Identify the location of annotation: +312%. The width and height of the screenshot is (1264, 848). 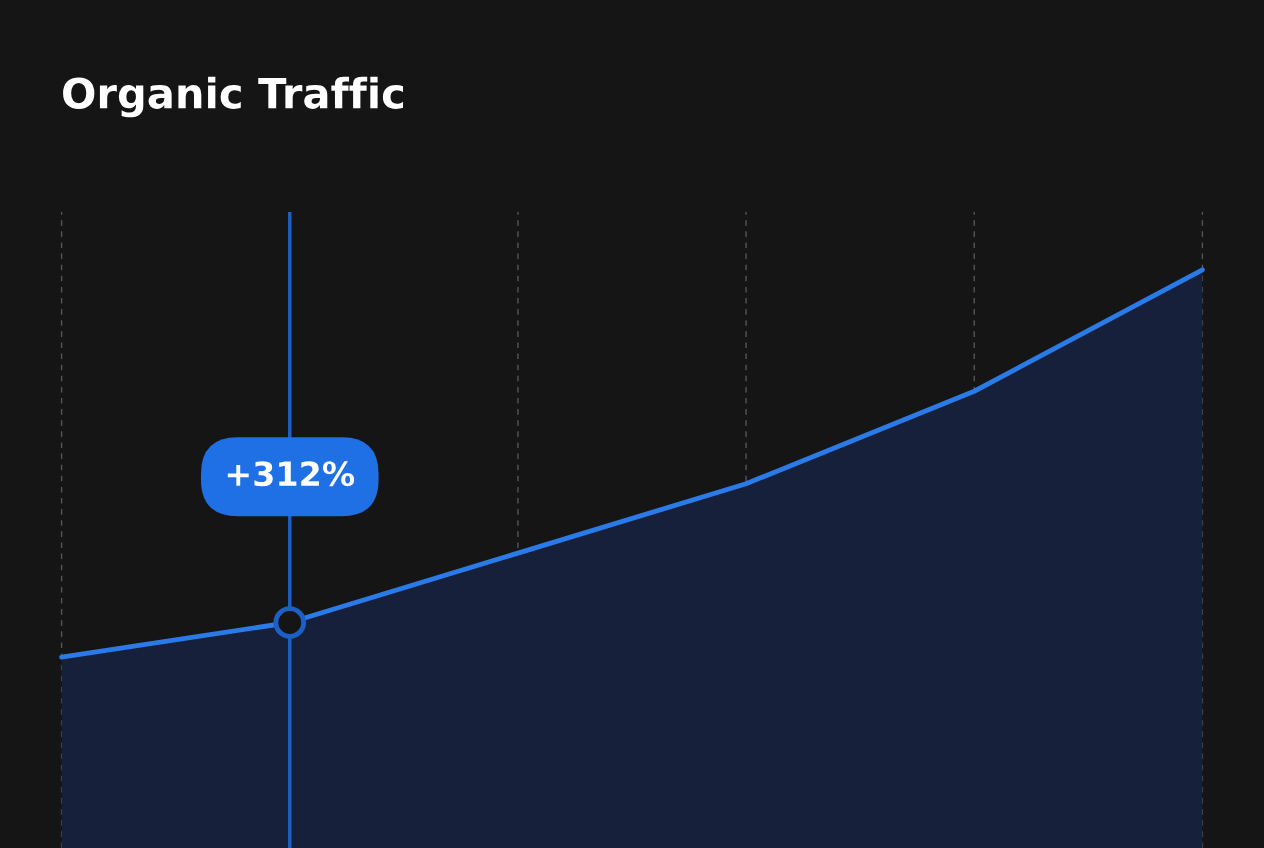
(291, 474).